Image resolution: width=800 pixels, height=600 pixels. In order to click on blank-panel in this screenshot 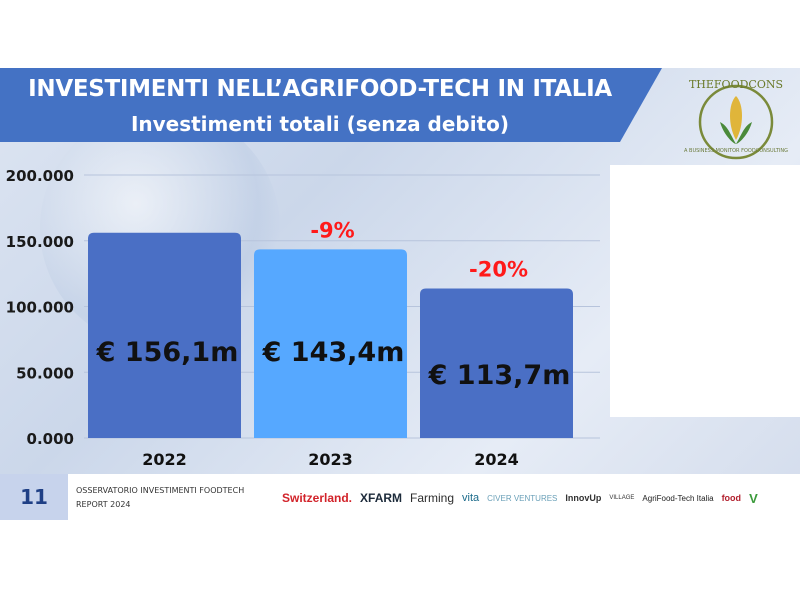, I will do `click(705, 291)`.